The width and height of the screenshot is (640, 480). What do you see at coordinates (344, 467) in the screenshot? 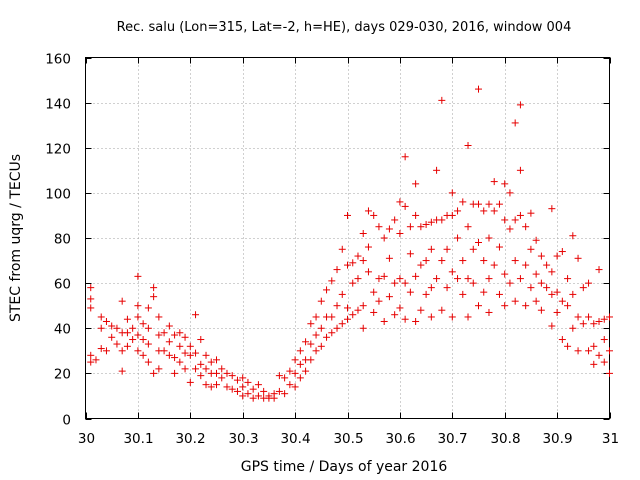
I see `x-axis-label: GPS time / Days of year 2016` at bounding box center [344, 467].